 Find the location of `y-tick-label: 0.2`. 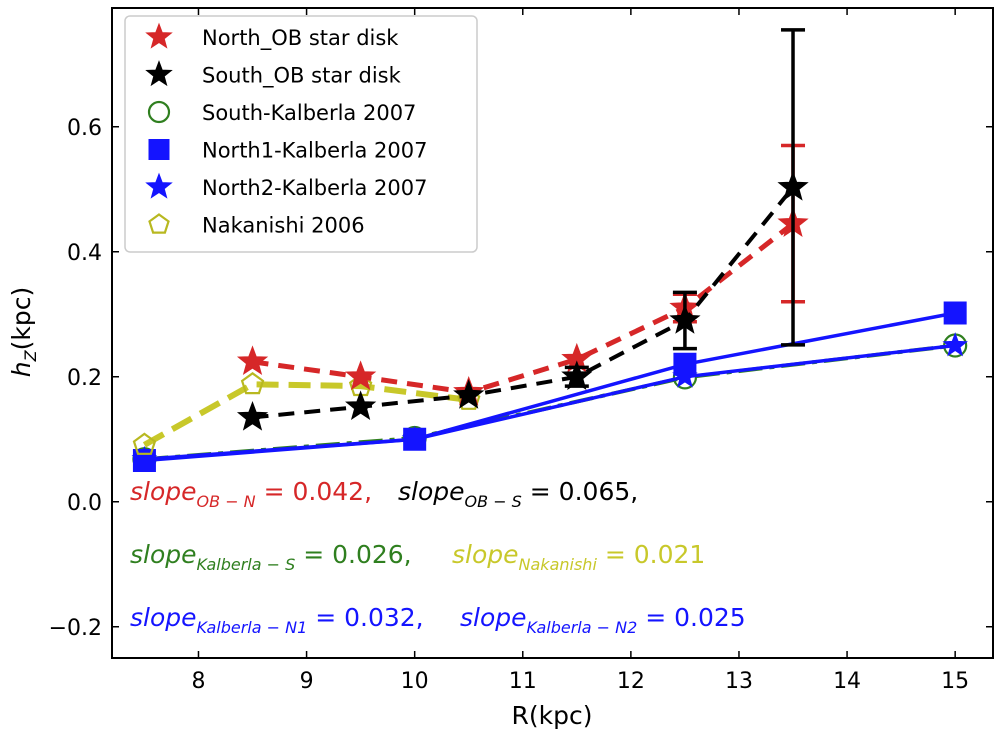

y-tick-label: 0.2 is located at coordinates (84, 378).